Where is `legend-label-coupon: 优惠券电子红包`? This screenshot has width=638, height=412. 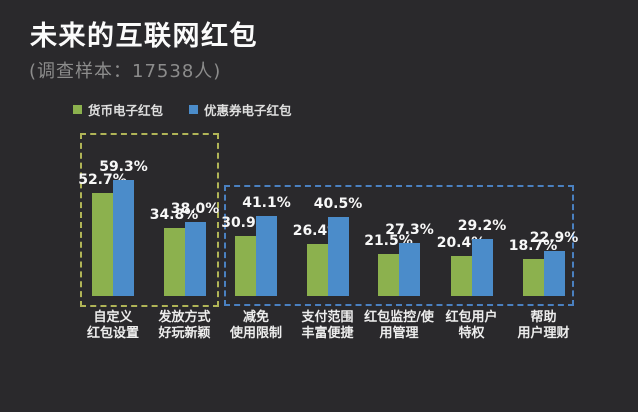 legend-label-coupon: 优惠券电子红包 is located at coordinates (248, 110).